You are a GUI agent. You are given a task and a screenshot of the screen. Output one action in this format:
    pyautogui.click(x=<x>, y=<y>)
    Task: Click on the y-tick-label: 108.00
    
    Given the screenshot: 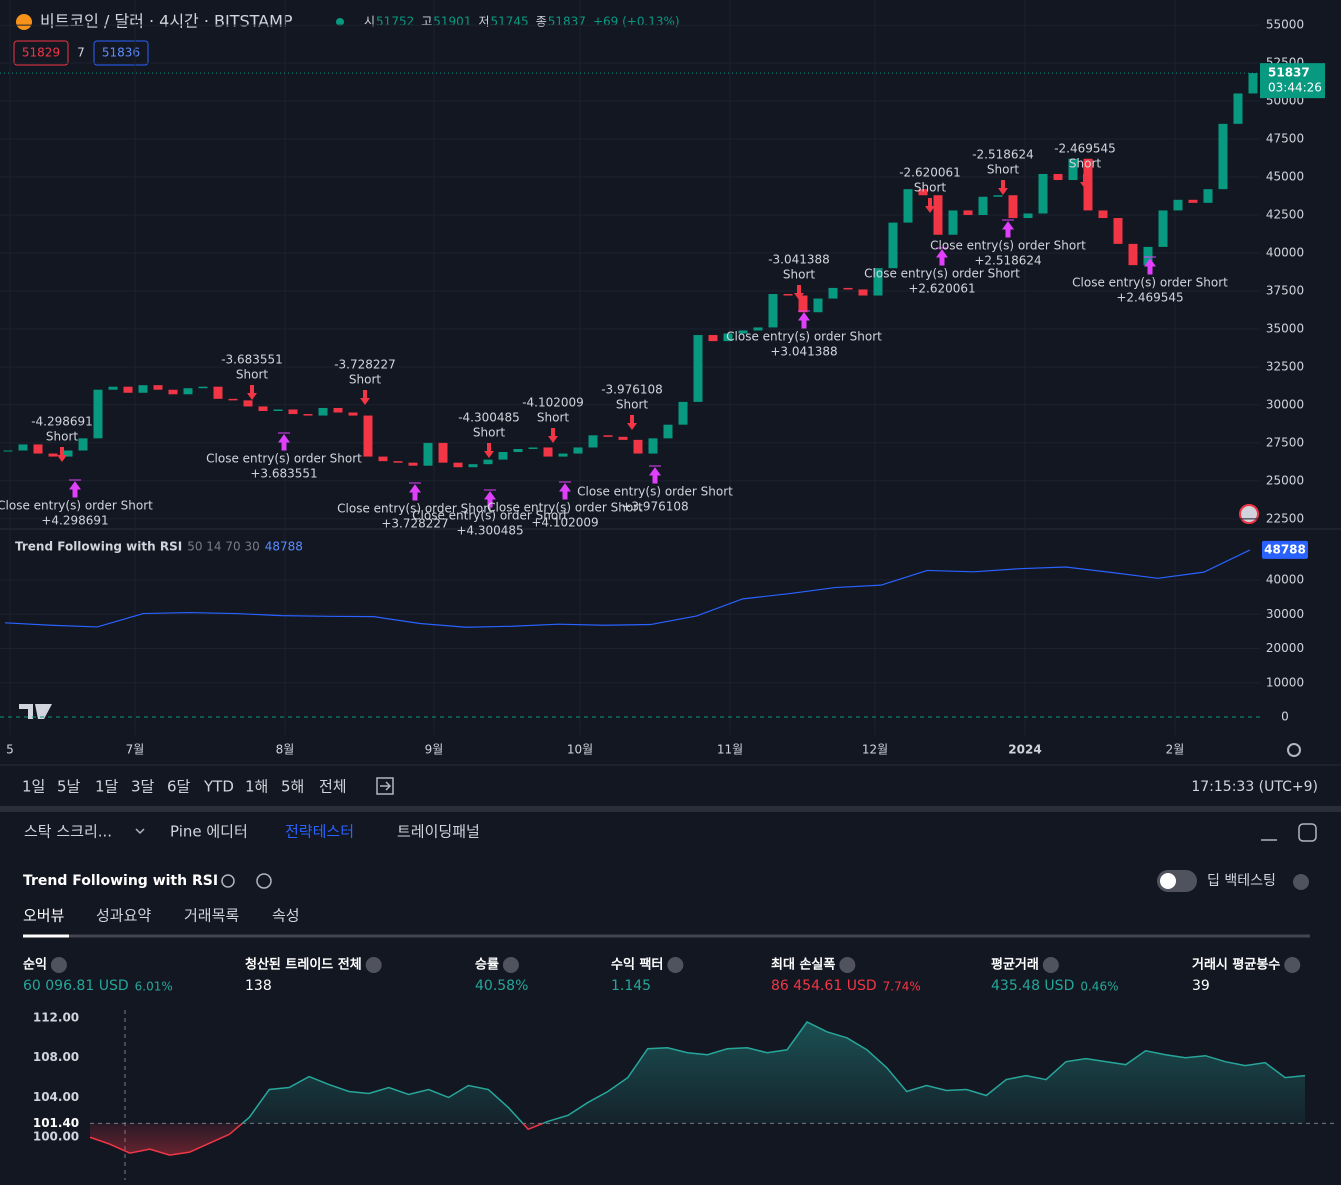 What is the action you would take?
    pyautogui.click(x=56, y=1057)
    